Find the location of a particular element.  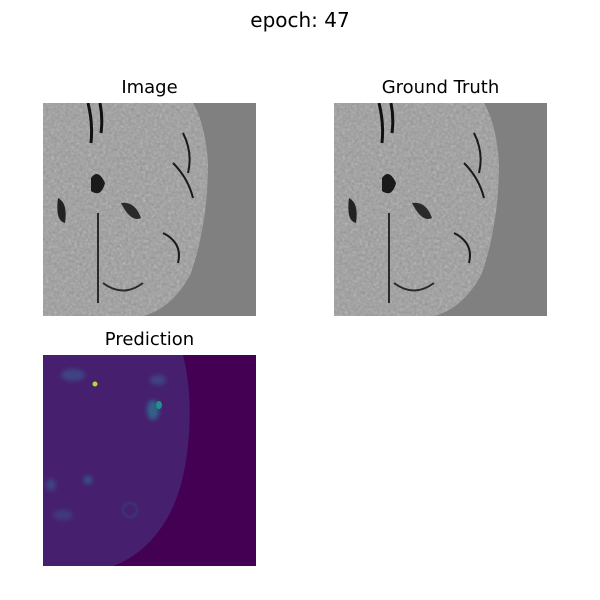

image-panel-title: Image is located at coordinates (149, 87).